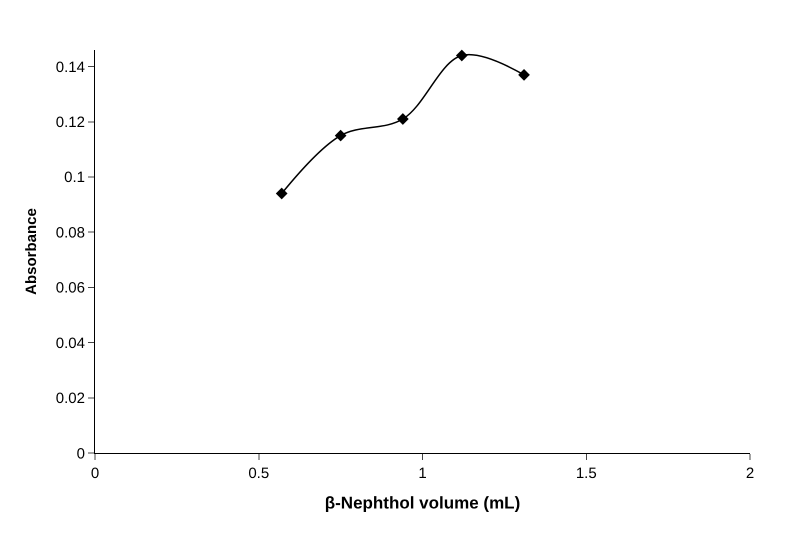  What do you see at coordinates (95, 473) in the screenshot?
I see `x-tick-label: 0` at bounding box center [95, 473].